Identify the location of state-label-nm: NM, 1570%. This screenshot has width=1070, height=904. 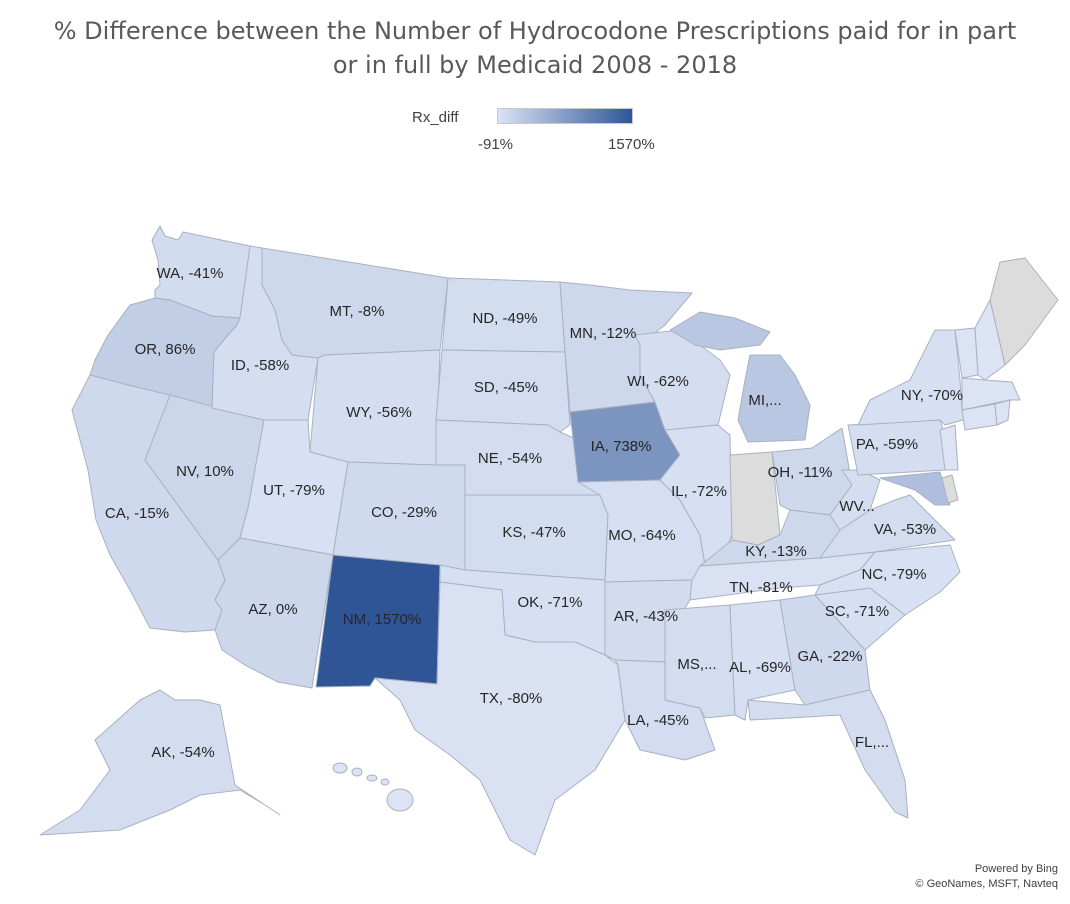
(382, 619).